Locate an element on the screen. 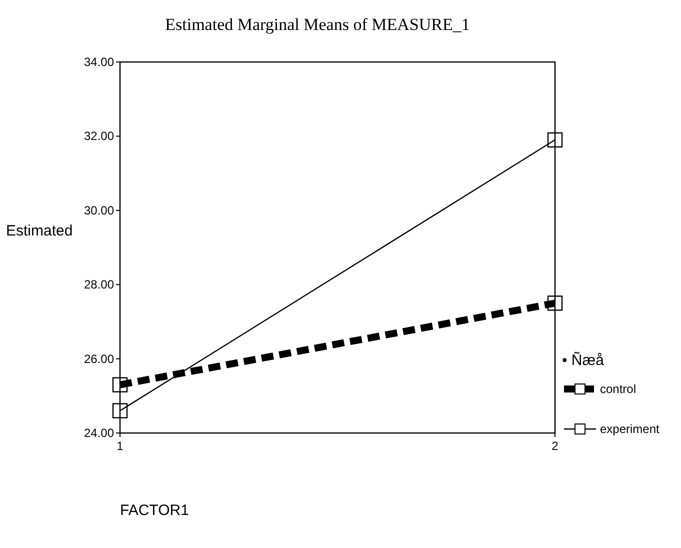 This screenshot has height=548, width=681. legend-label: control is located at coordinates (618, 389).